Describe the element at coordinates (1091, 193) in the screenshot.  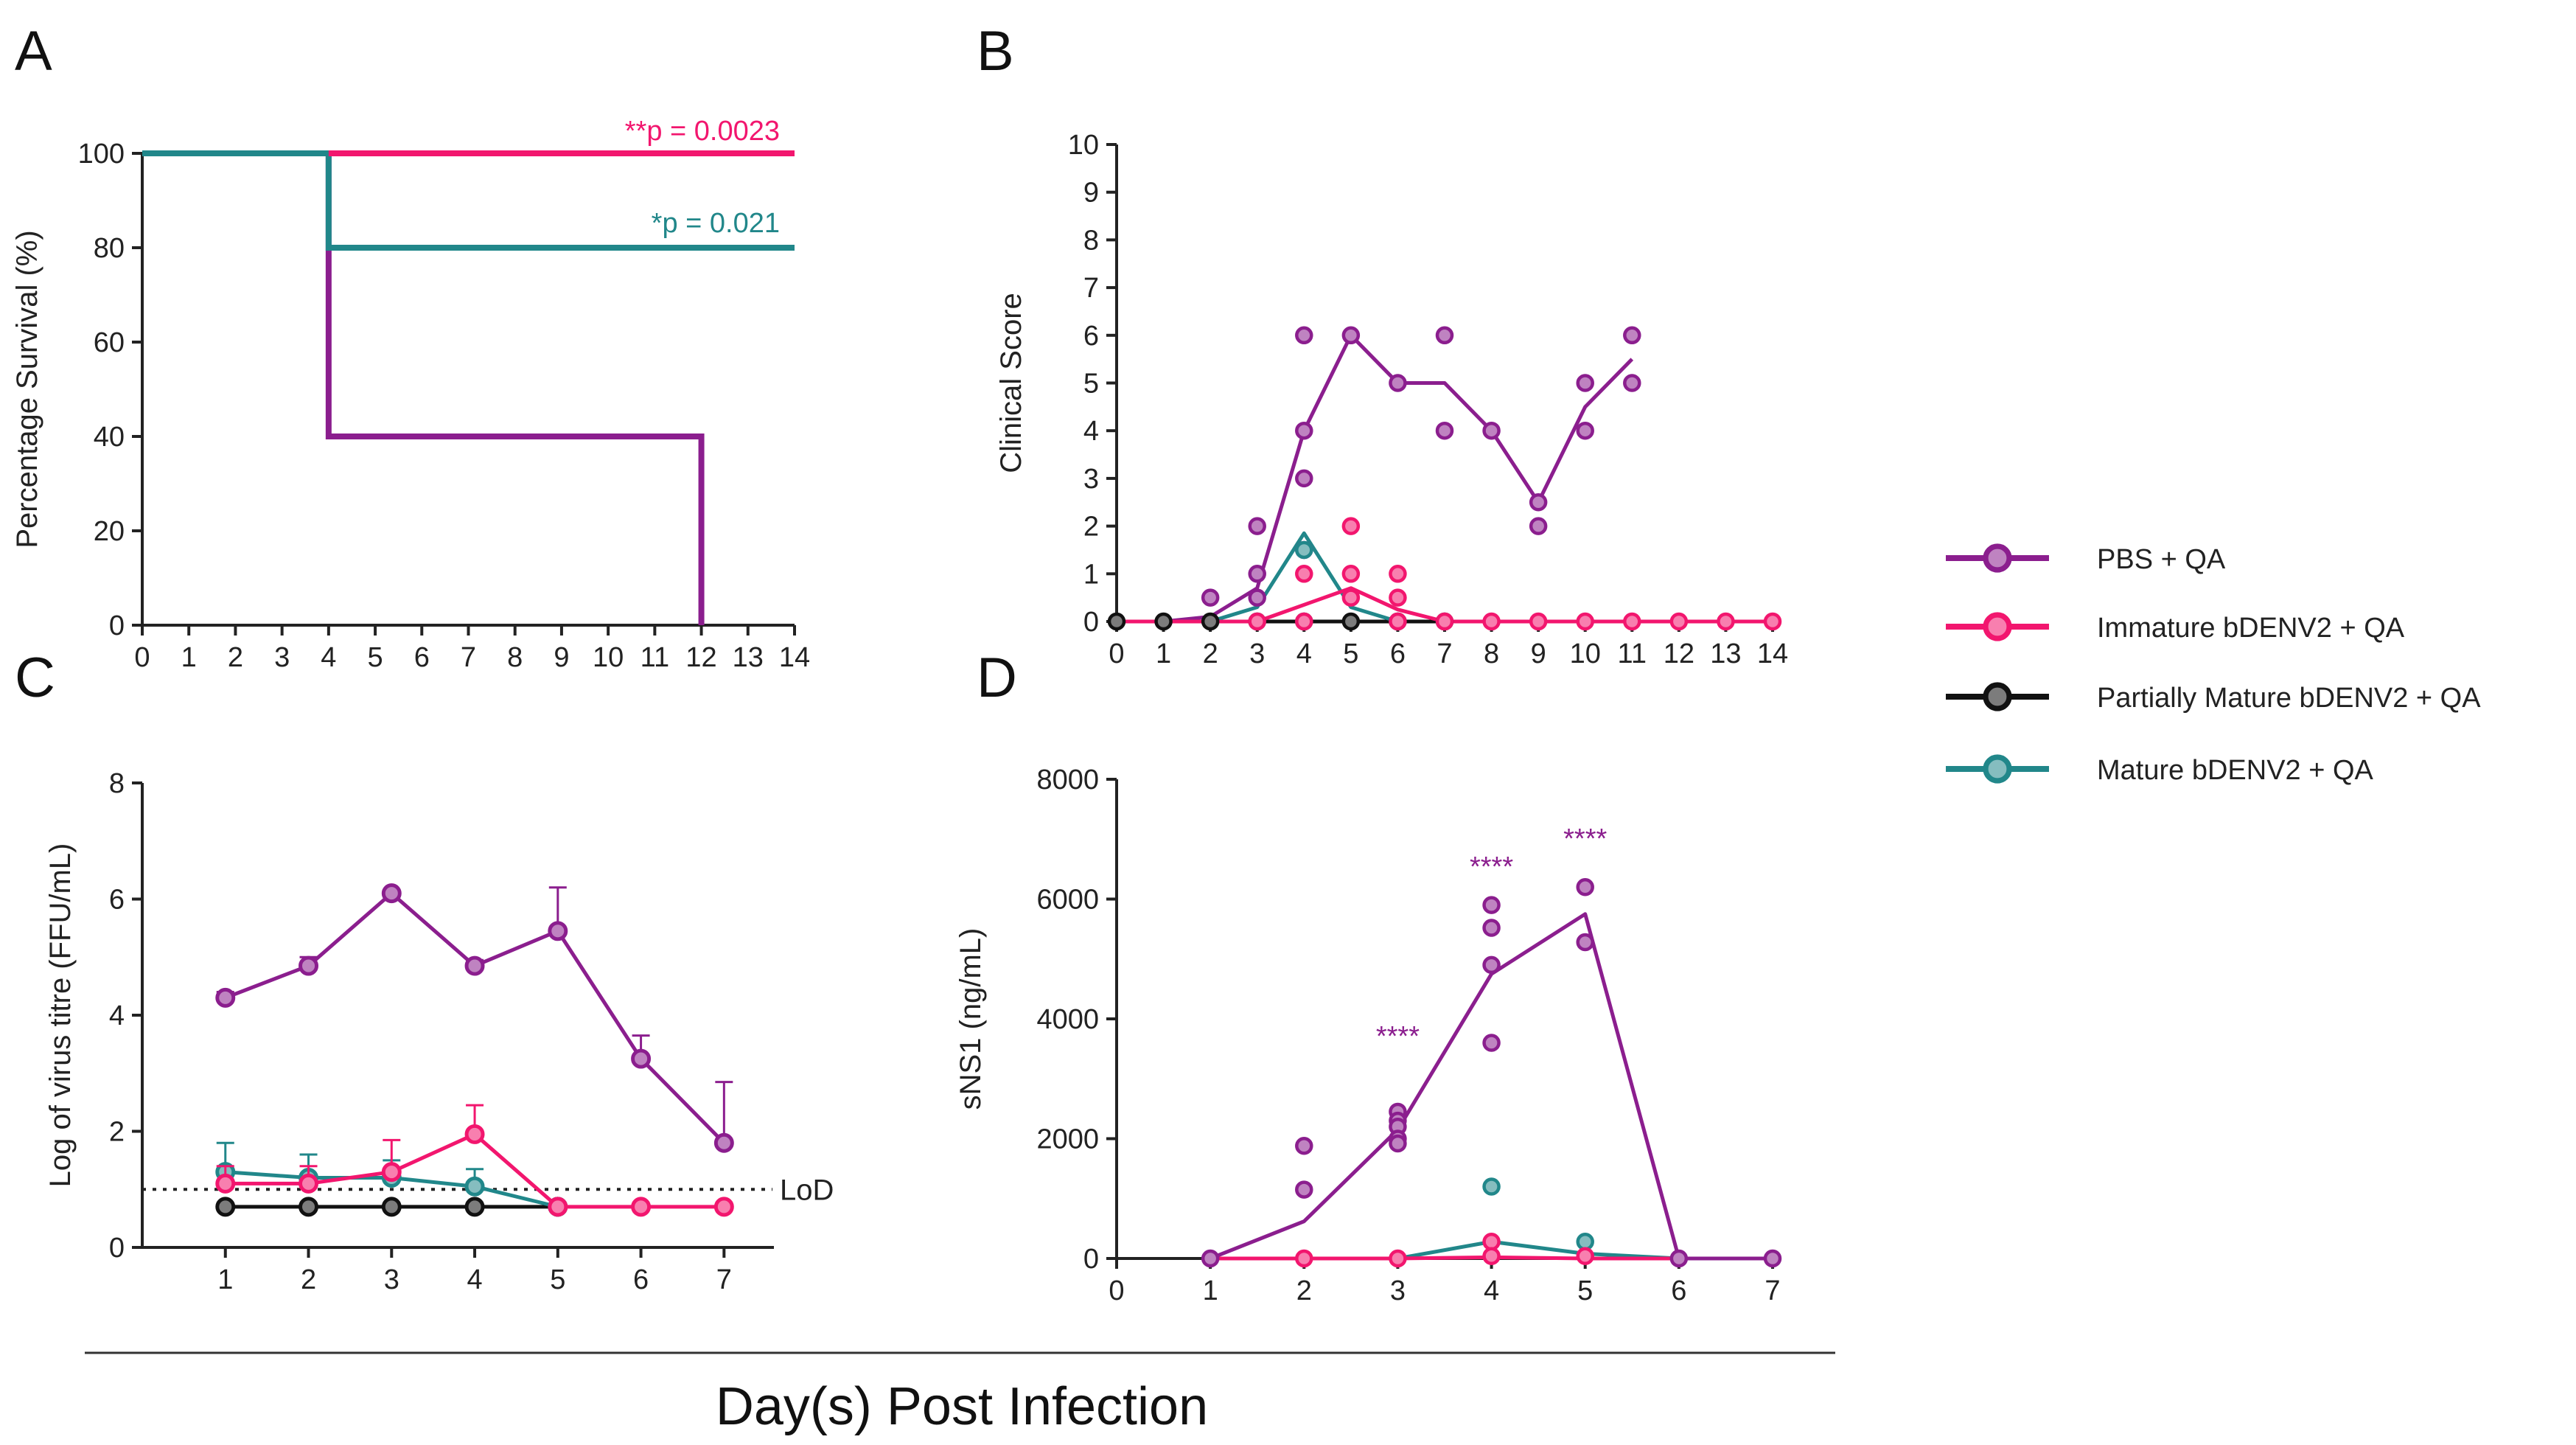
I see `y-tick-label: 9` at that location.